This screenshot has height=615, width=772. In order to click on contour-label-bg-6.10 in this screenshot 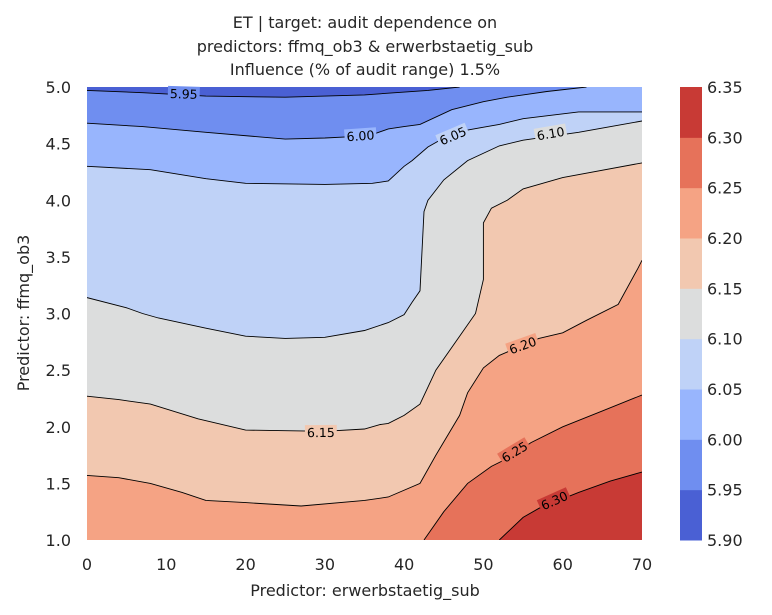, I will do `click(550, 133)`.